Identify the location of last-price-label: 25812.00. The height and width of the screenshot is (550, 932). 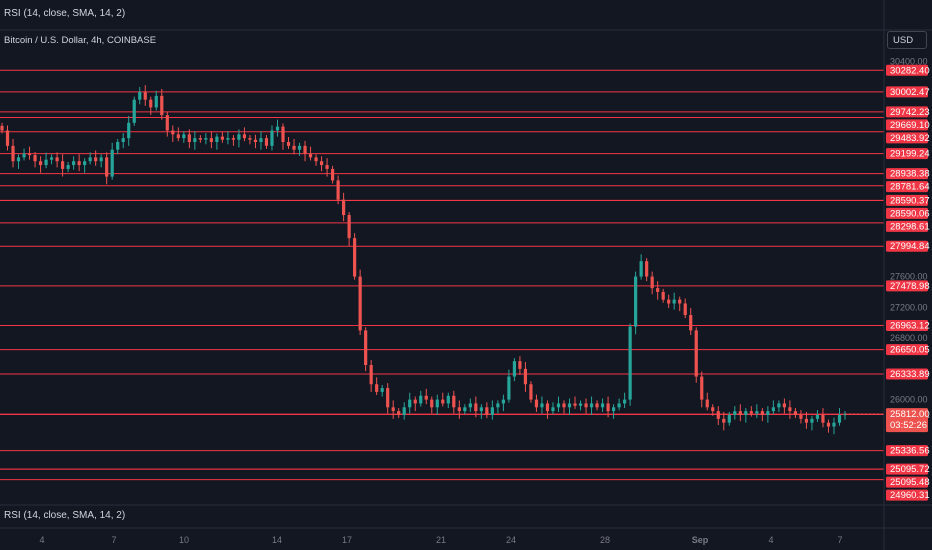
(910, 414).